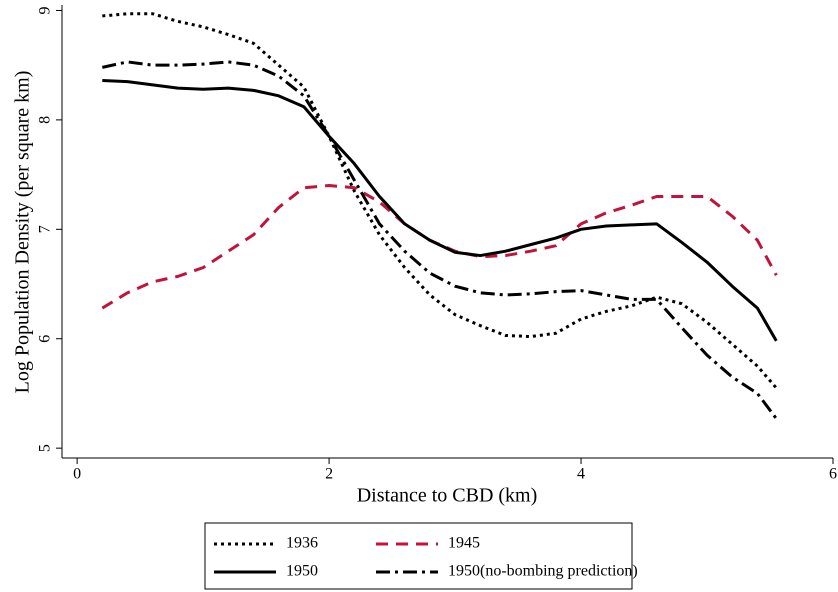 The image size is (838, 592). Describe the element at coordinates (77, 474) in the screenshot. I see `x-tick-label: 0` at that location.